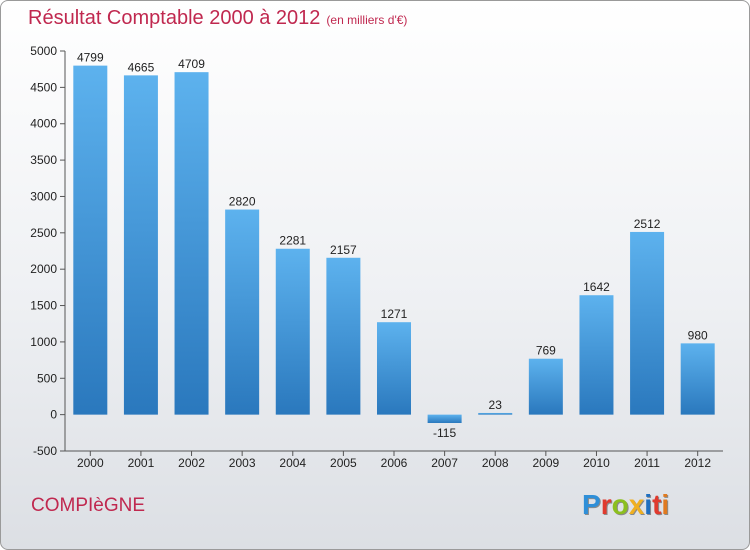 Image resolution: width=750 pixels, height=550 pixels. Describe the element at coordinates (495, 463) in the screenshot. I see `x-tick-label: 2008` at that location.